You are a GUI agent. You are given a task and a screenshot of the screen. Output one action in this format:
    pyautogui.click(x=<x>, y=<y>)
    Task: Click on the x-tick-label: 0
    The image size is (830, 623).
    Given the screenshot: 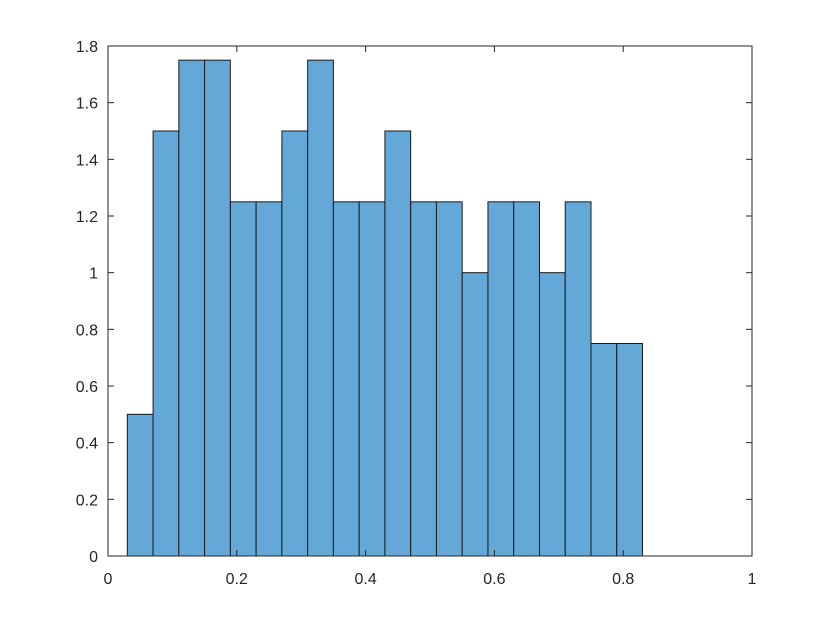 What is the action you would take?
    pyautogui.click(x=108, y=579)
    